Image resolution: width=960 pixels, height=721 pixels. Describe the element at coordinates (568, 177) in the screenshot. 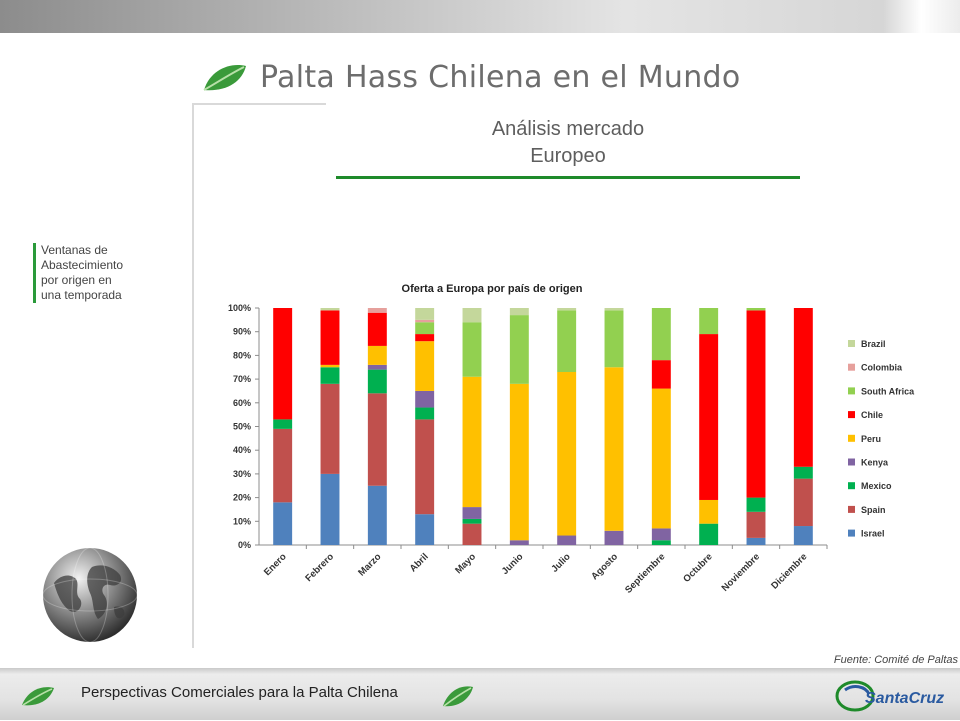

I see `subtitle-underline` at that location.